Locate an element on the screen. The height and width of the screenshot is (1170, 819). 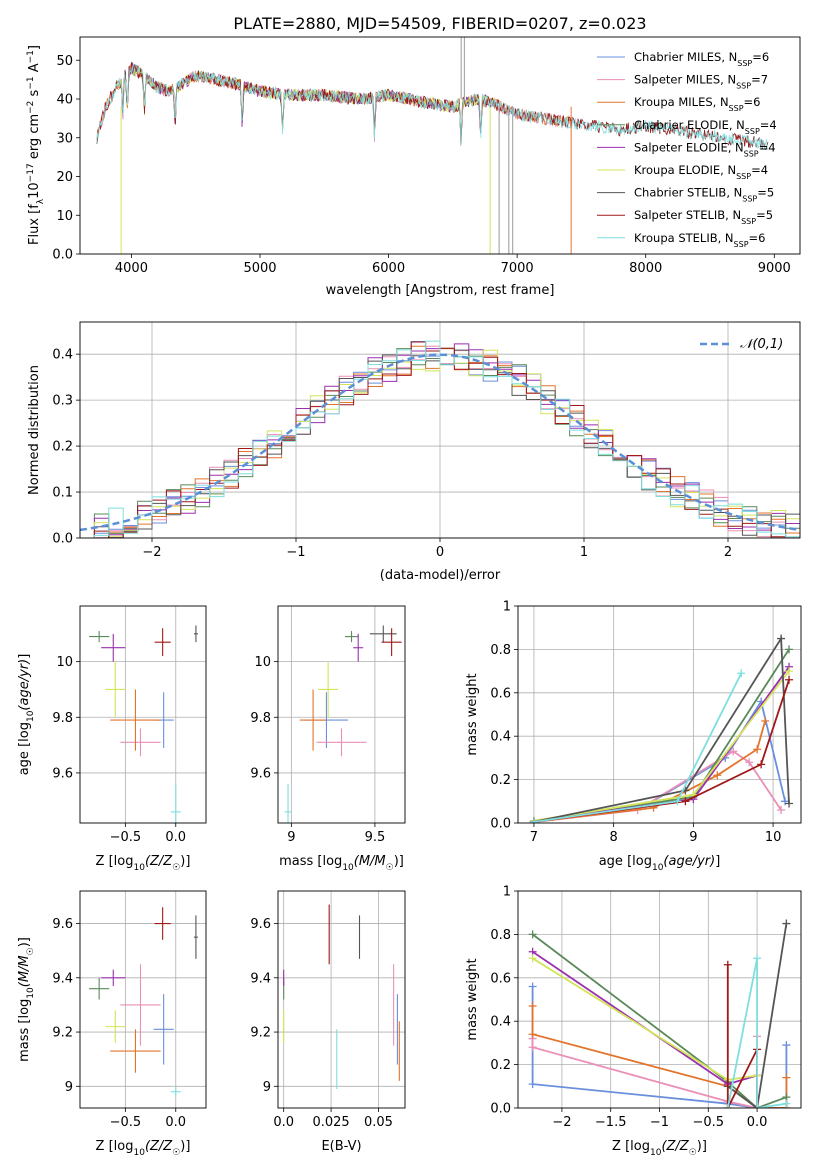
y-tick-label: 0.0 is located at coordinates (500, 824).